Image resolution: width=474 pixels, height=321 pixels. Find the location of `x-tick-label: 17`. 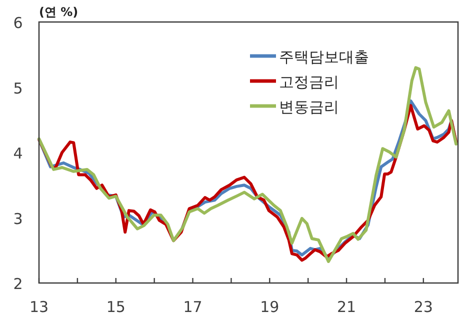

x-tick-label: 17 is located at coordinates (192, 307).